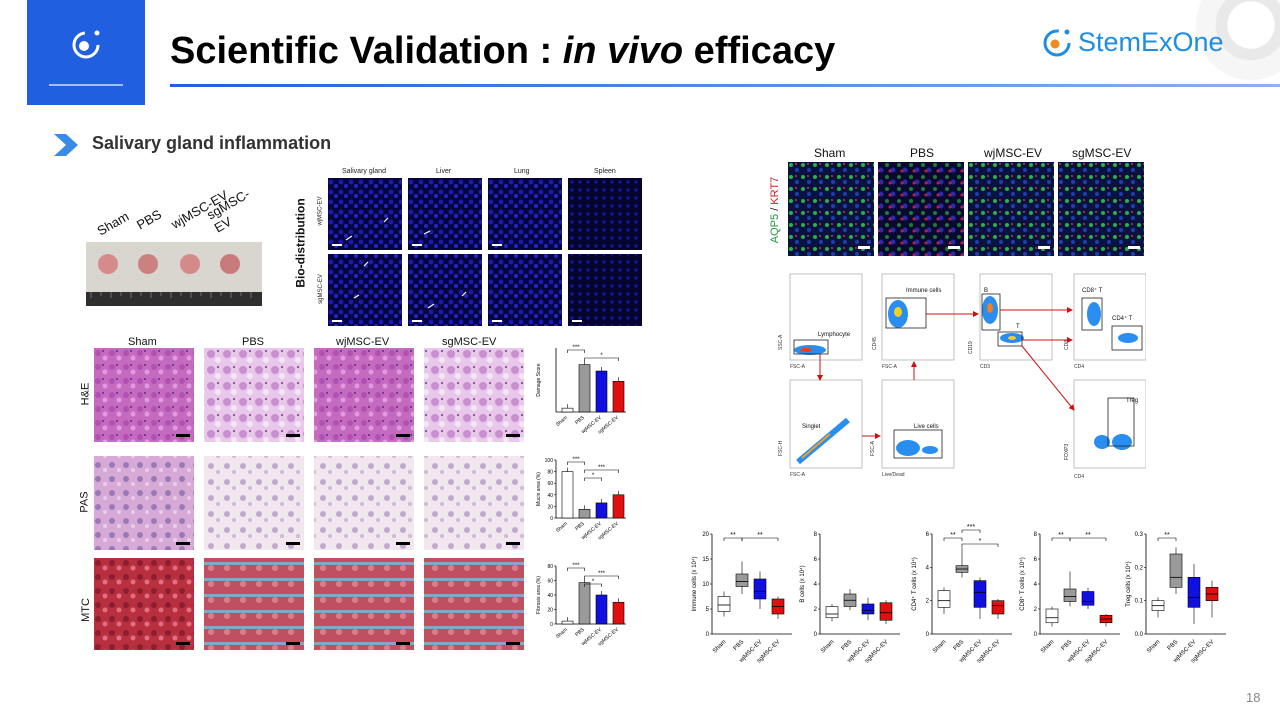  What do you see at coordinates (1018, 327) in the screenshot?
I see `gate-label: T` at bounding box center [1018, 327].